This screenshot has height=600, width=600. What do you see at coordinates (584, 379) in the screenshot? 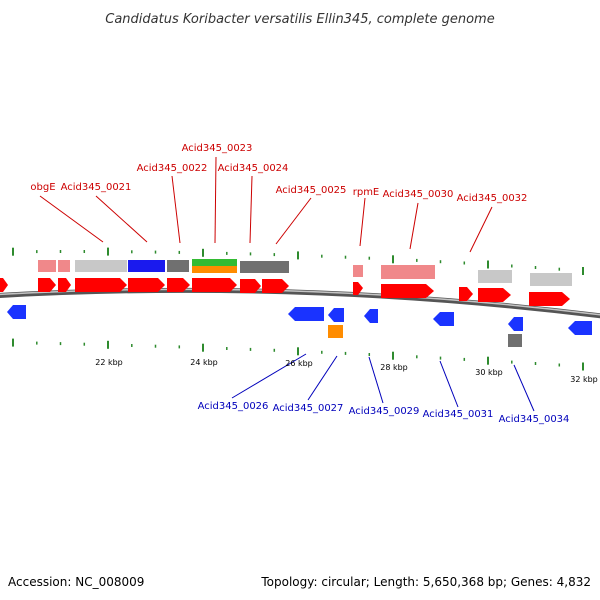
I see `scale-label: 32 kbp` at bounding box center [584, 379].